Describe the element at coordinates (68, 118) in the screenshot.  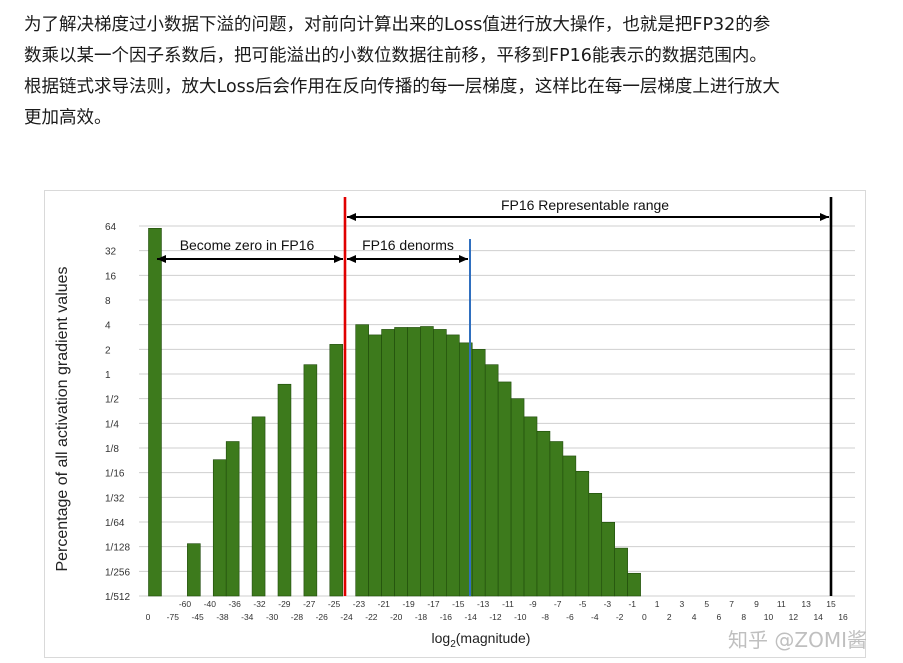
I see `paragraph-line-4: 更加高效。` at that location.